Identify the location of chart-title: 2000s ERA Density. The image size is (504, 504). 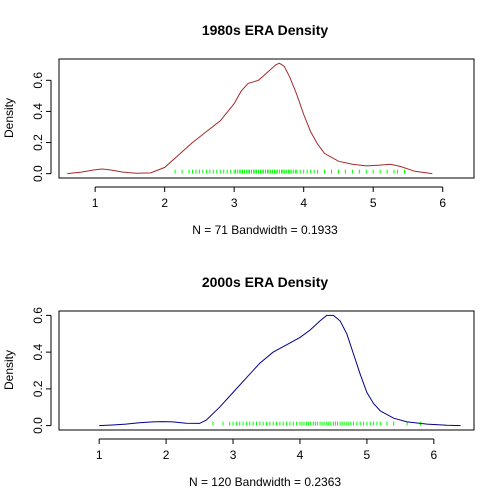
(265, 282).